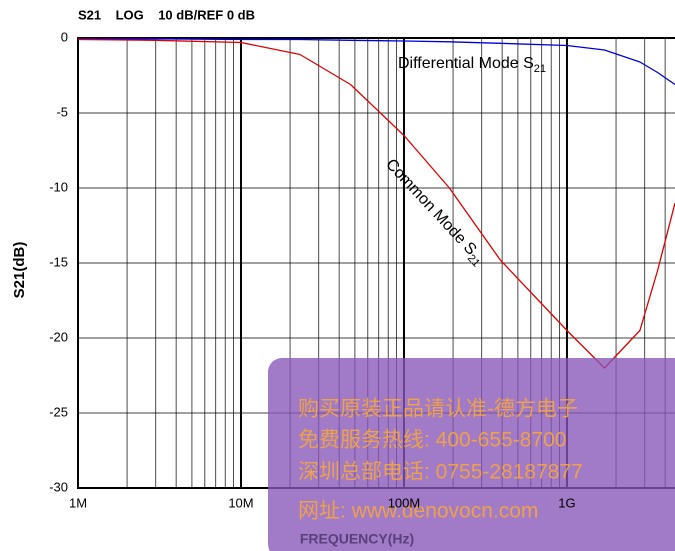  Describe the element at coordinates (357, 539) in the screenshot. I see `x-axis-label: FREQUENCY(Hz)` at that location.